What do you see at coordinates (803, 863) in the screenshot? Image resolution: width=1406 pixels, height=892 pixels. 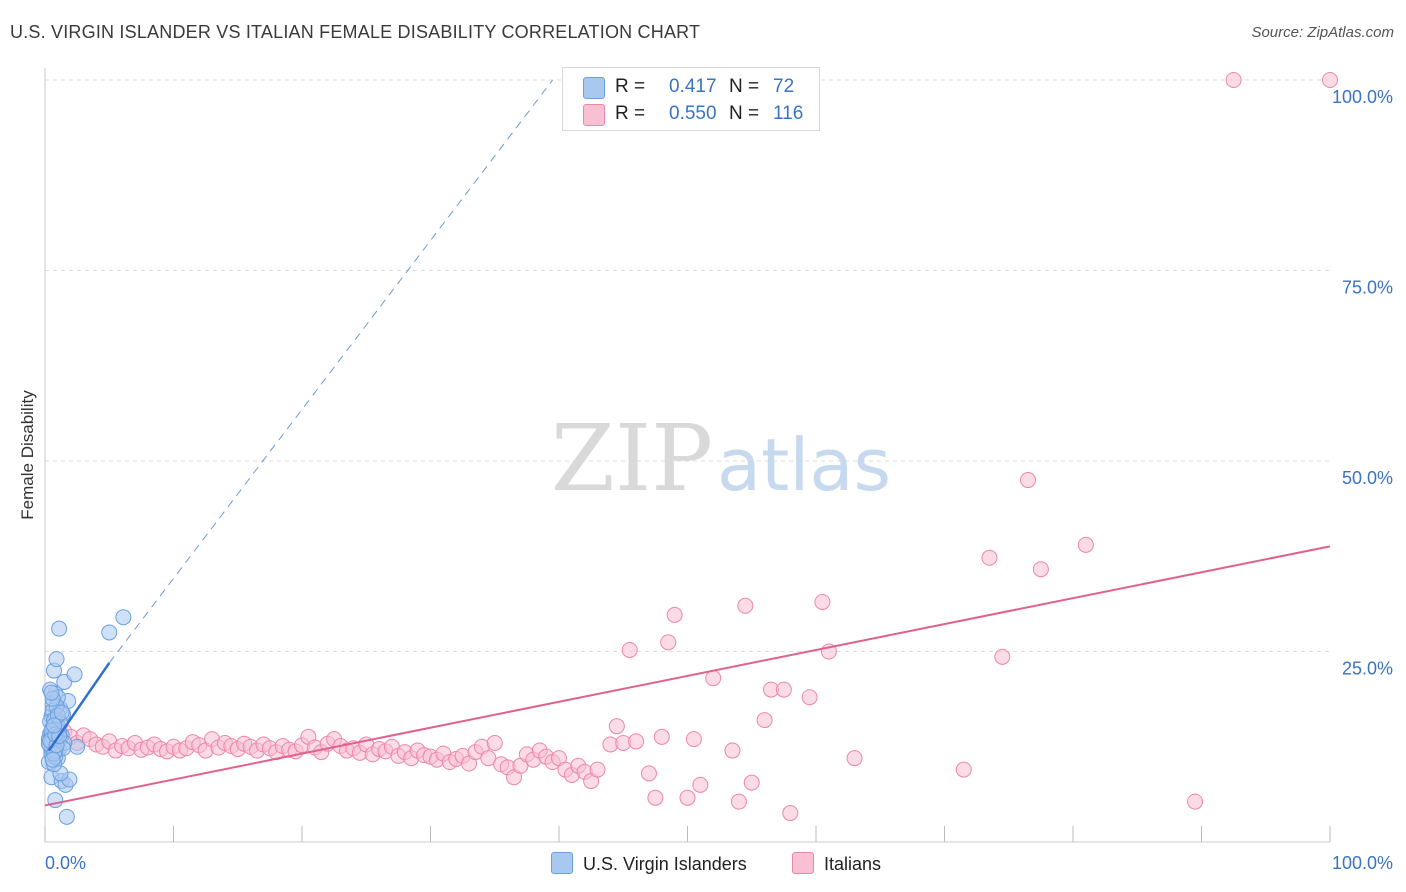 I see `bottom-legend-swatch-pink` at bounding box center [803, 863].